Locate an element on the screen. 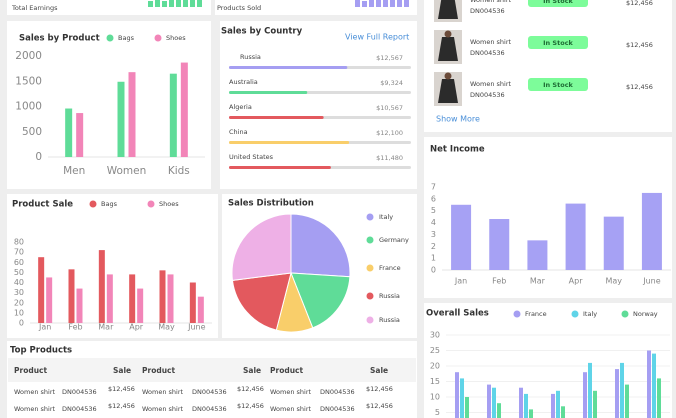  y-tick-label: 50 is located at coordinates (19, 272).